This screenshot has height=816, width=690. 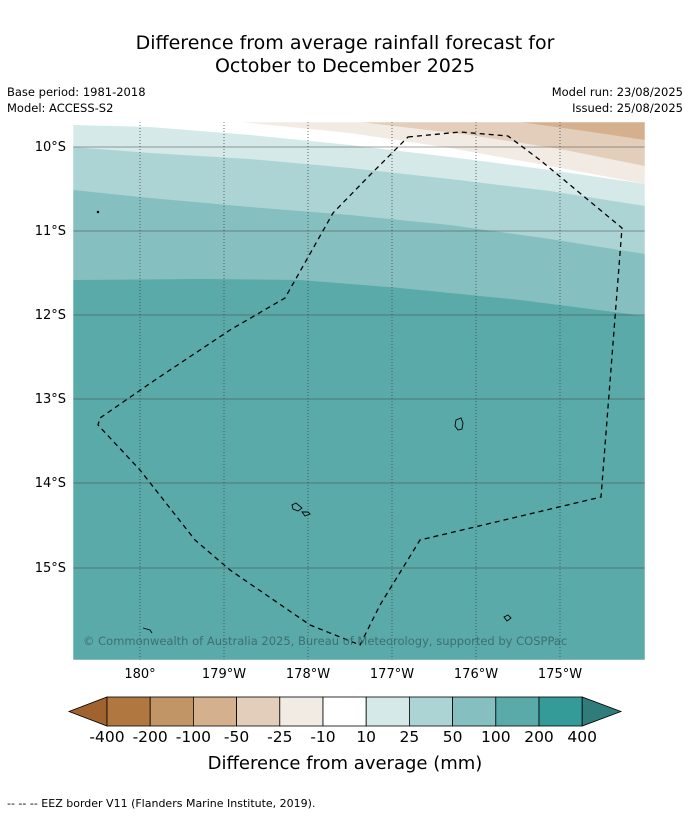 What do you see at coordinates (50, 399) in the screenshot?
I see `lat-label-13s: 13°S` at bounding box center [50, 399].